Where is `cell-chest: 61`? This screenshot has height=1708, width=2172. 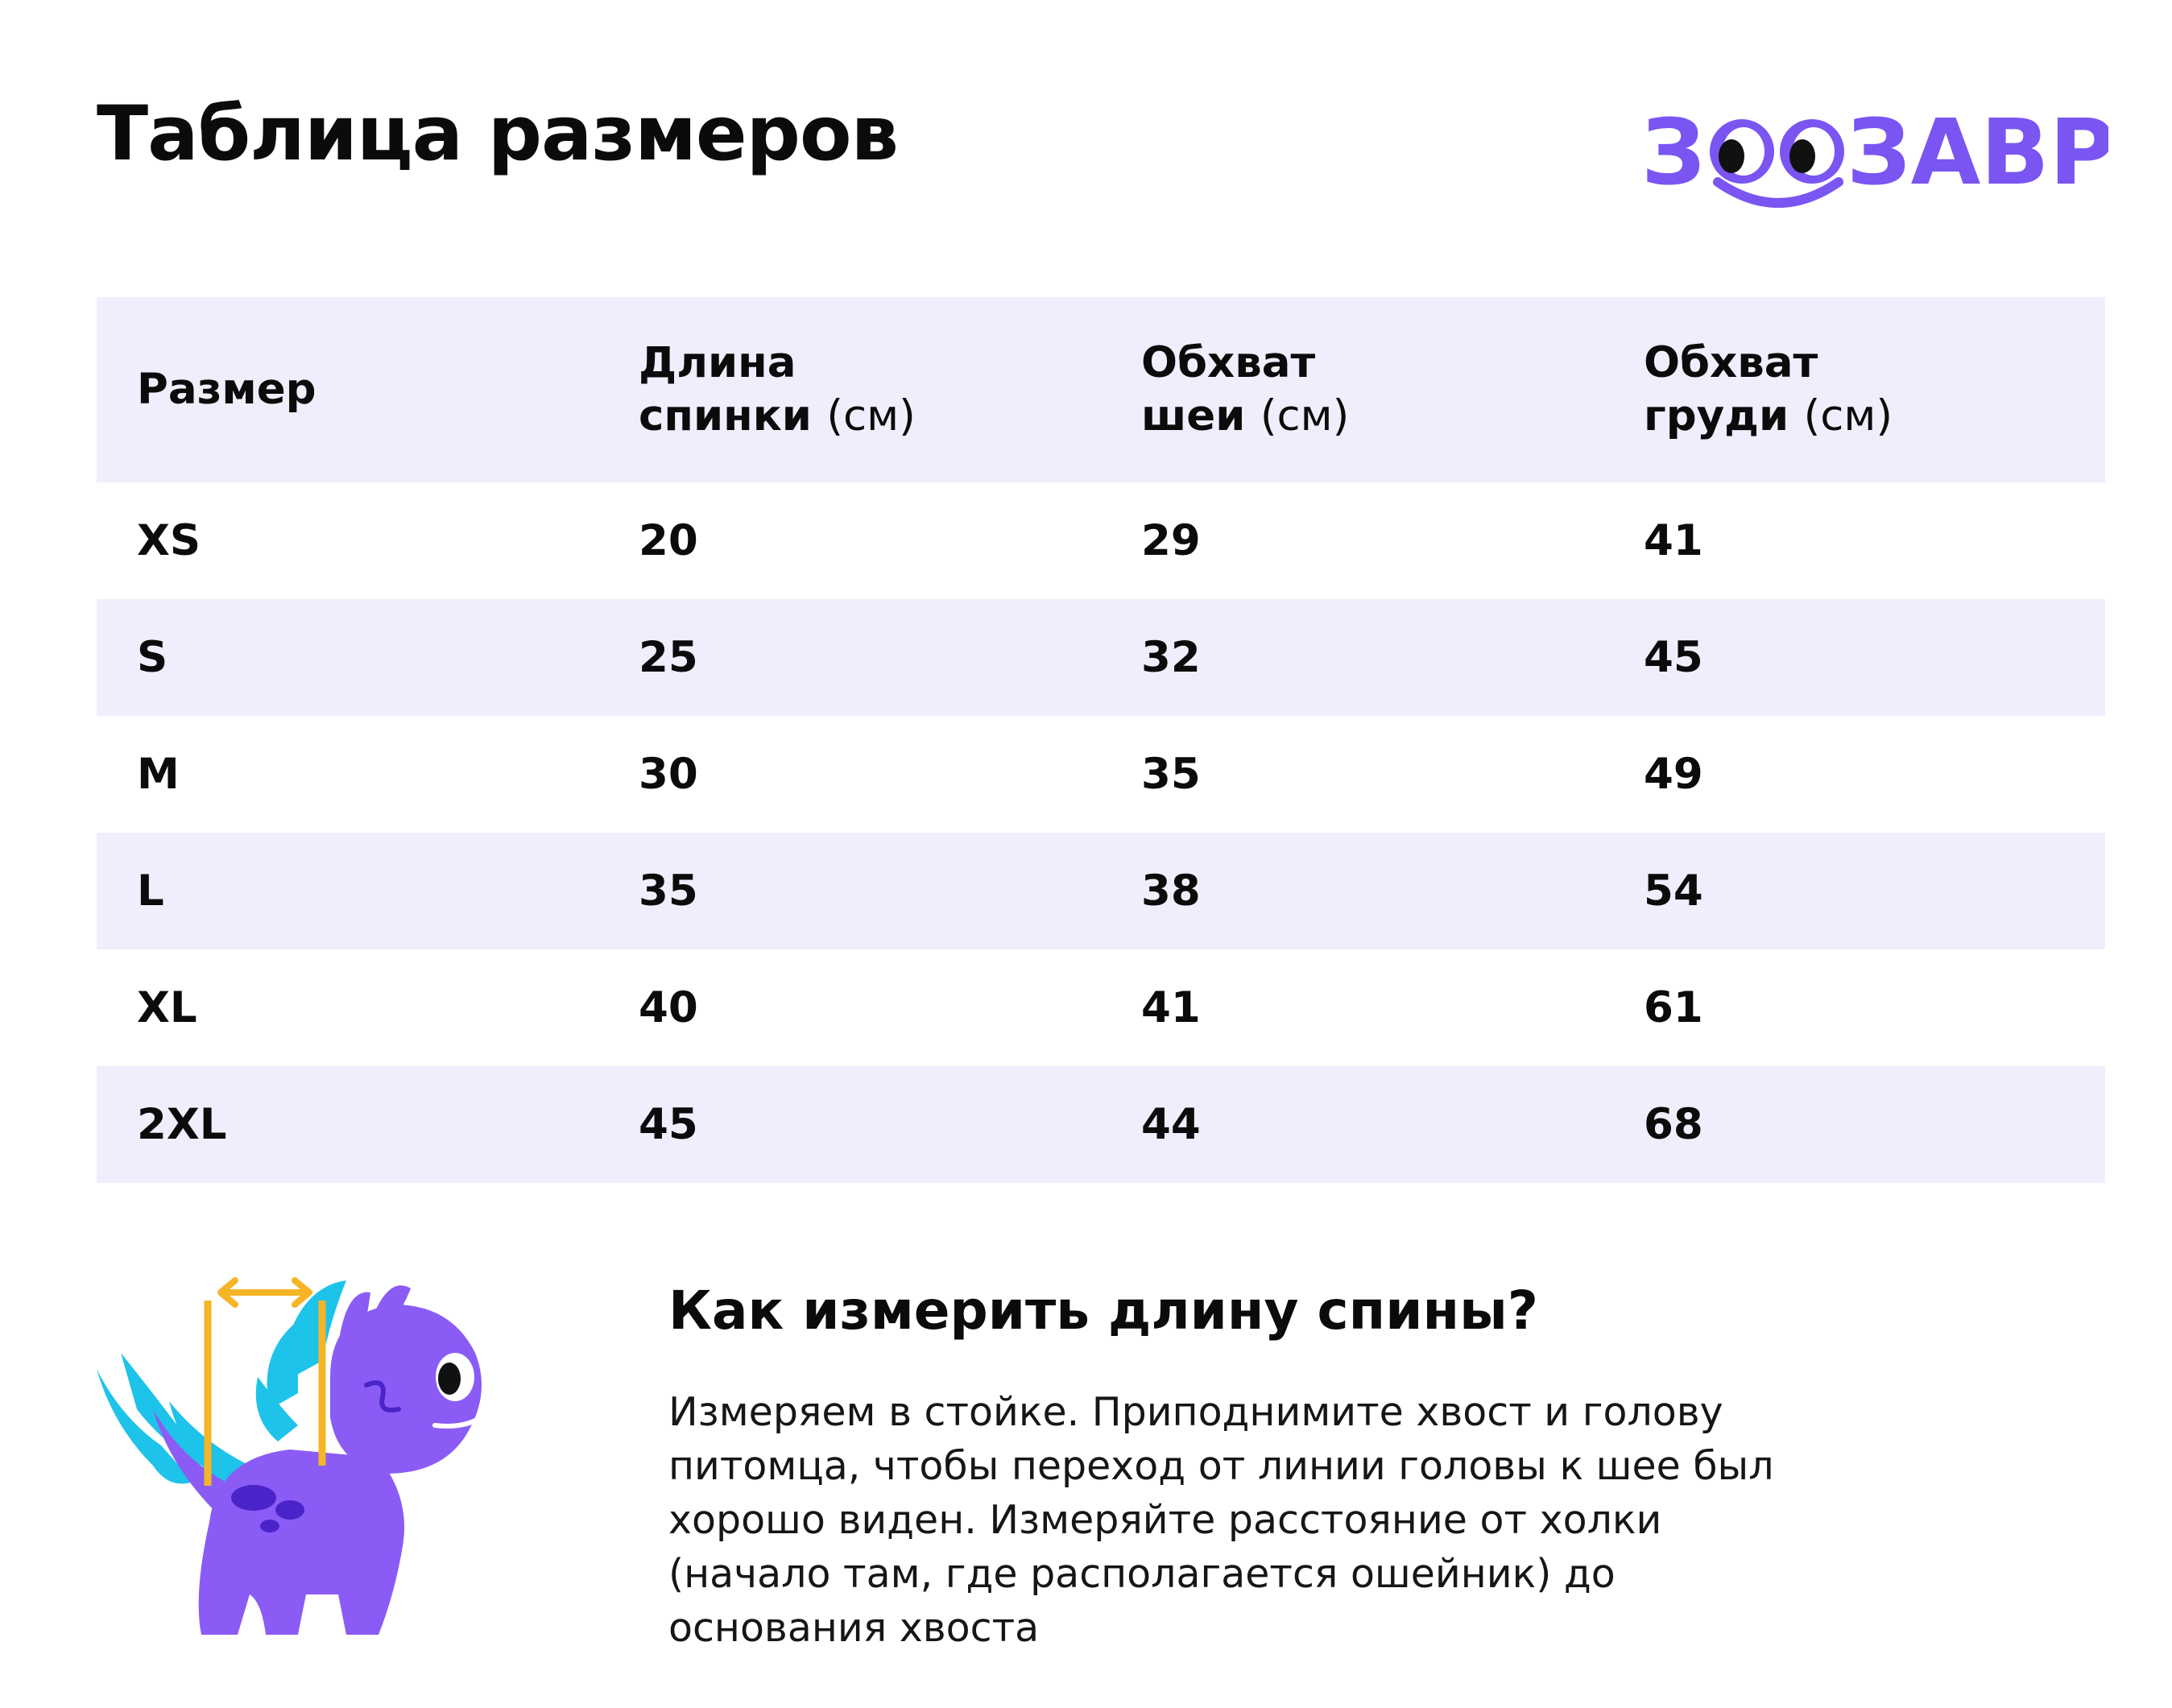
cell-chest: 61 is located at coordinates (1674, 1007).